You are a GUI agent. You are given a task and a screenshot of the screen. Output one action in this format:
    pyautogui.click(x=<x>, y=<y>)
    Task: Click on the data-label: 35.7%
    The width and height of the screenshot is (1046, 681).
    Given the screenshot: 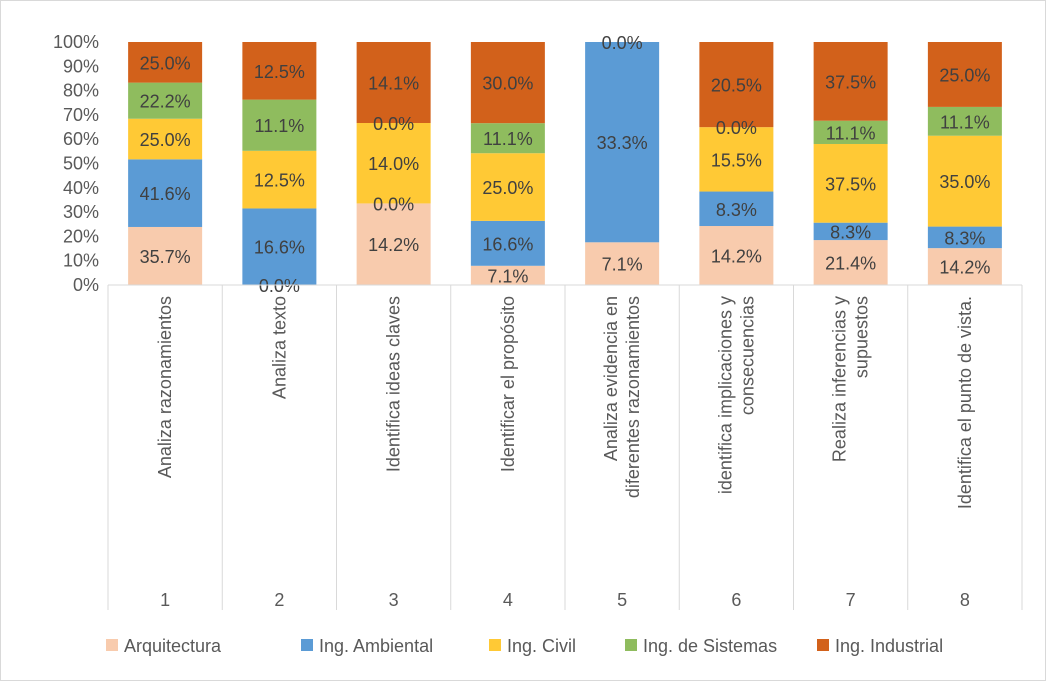 What is the action you would take?
    pyautogui.click(x=165, y=257)
    